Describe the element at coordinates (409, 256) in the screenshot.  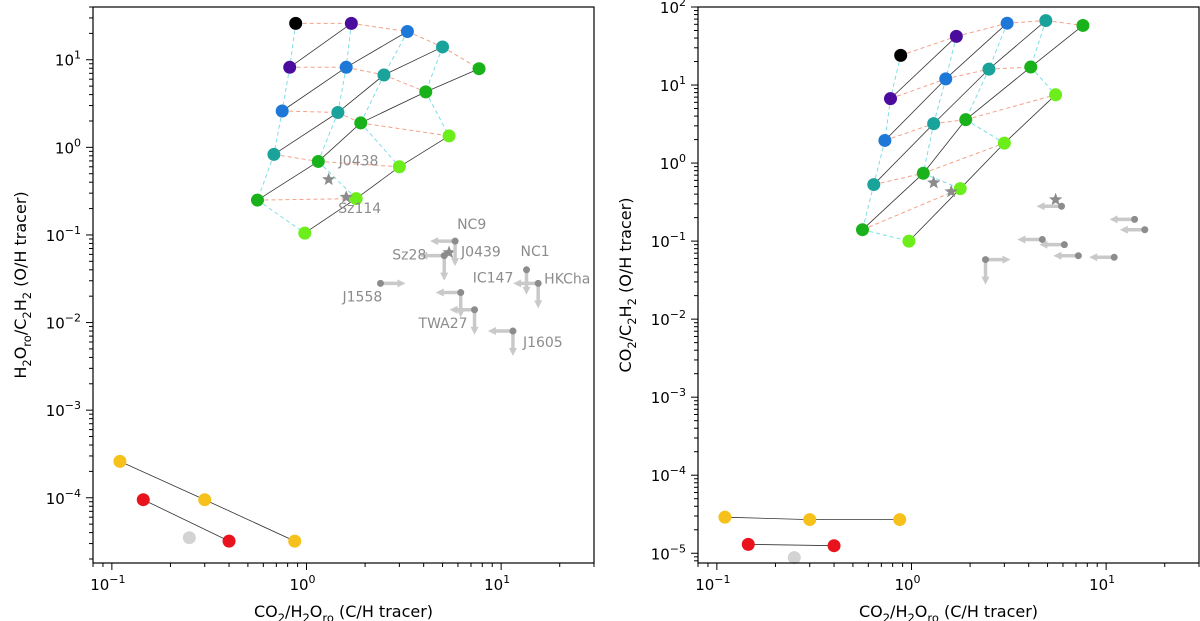
I see `source-label: Sz28` at that location.